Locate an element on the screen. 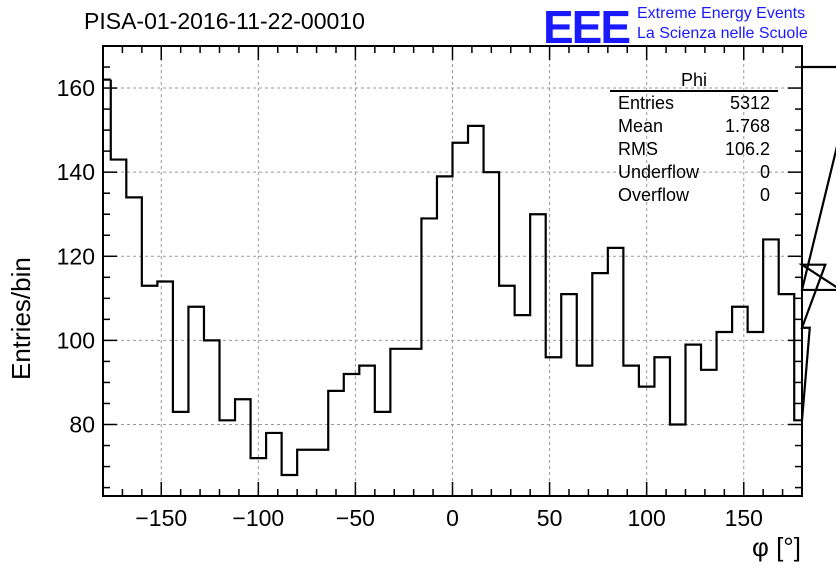 This screenshot has width=836, height=572. chart-title: PISA-01-2016-11-22-00010 is located at coordinates (224, 21).